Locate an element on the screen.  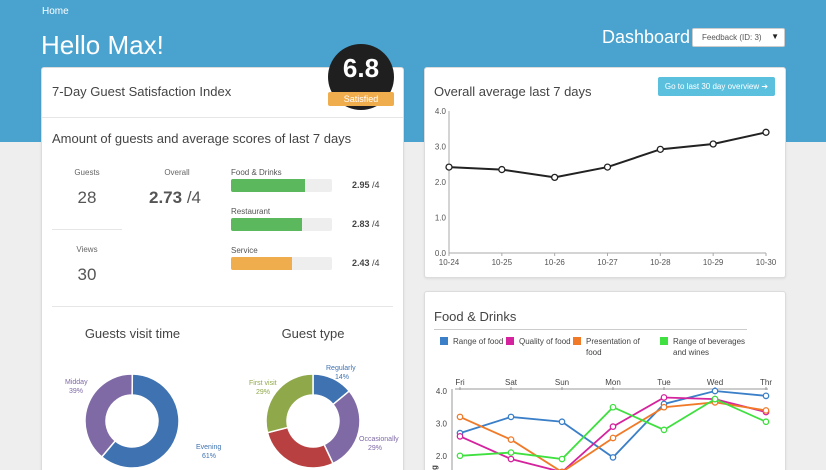
bar-track-service is located at coordinates (281, 263).